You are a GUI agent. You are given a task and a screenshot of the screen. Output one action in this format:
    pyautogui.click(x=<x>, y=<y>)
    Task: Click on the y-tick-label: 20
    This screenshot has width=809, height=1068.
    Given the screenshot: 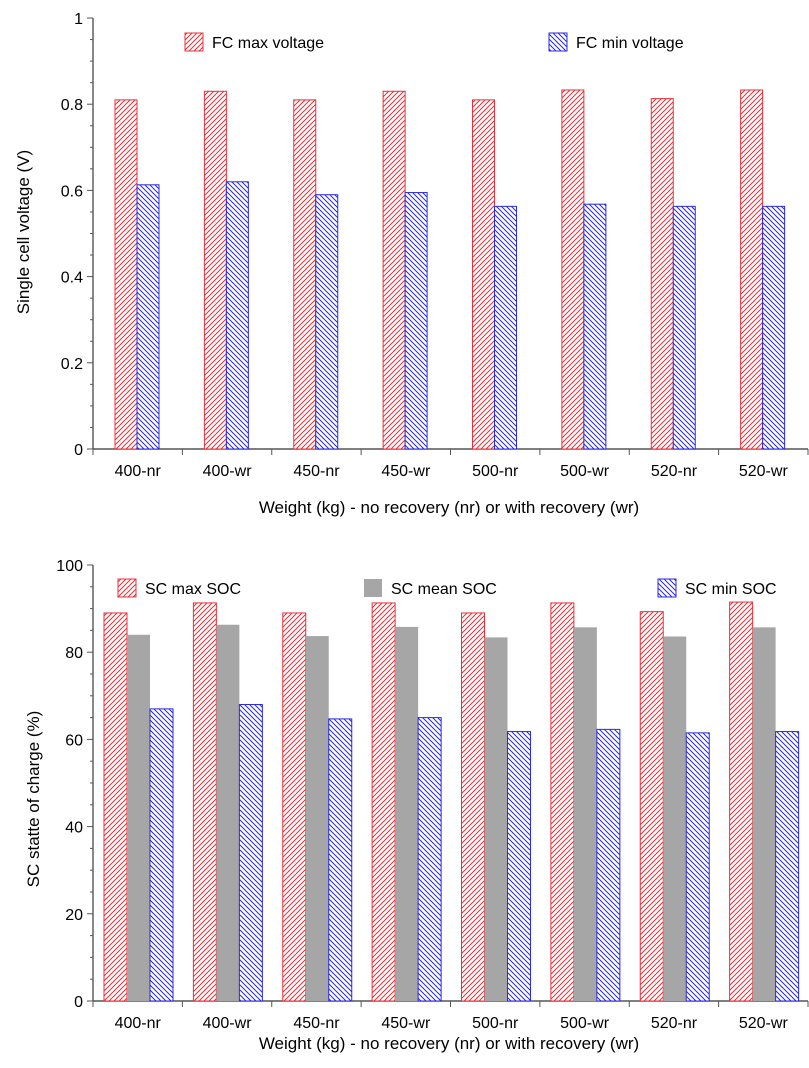 What is the action you would take?
    pyautogui.click(x=74, y=915)
    